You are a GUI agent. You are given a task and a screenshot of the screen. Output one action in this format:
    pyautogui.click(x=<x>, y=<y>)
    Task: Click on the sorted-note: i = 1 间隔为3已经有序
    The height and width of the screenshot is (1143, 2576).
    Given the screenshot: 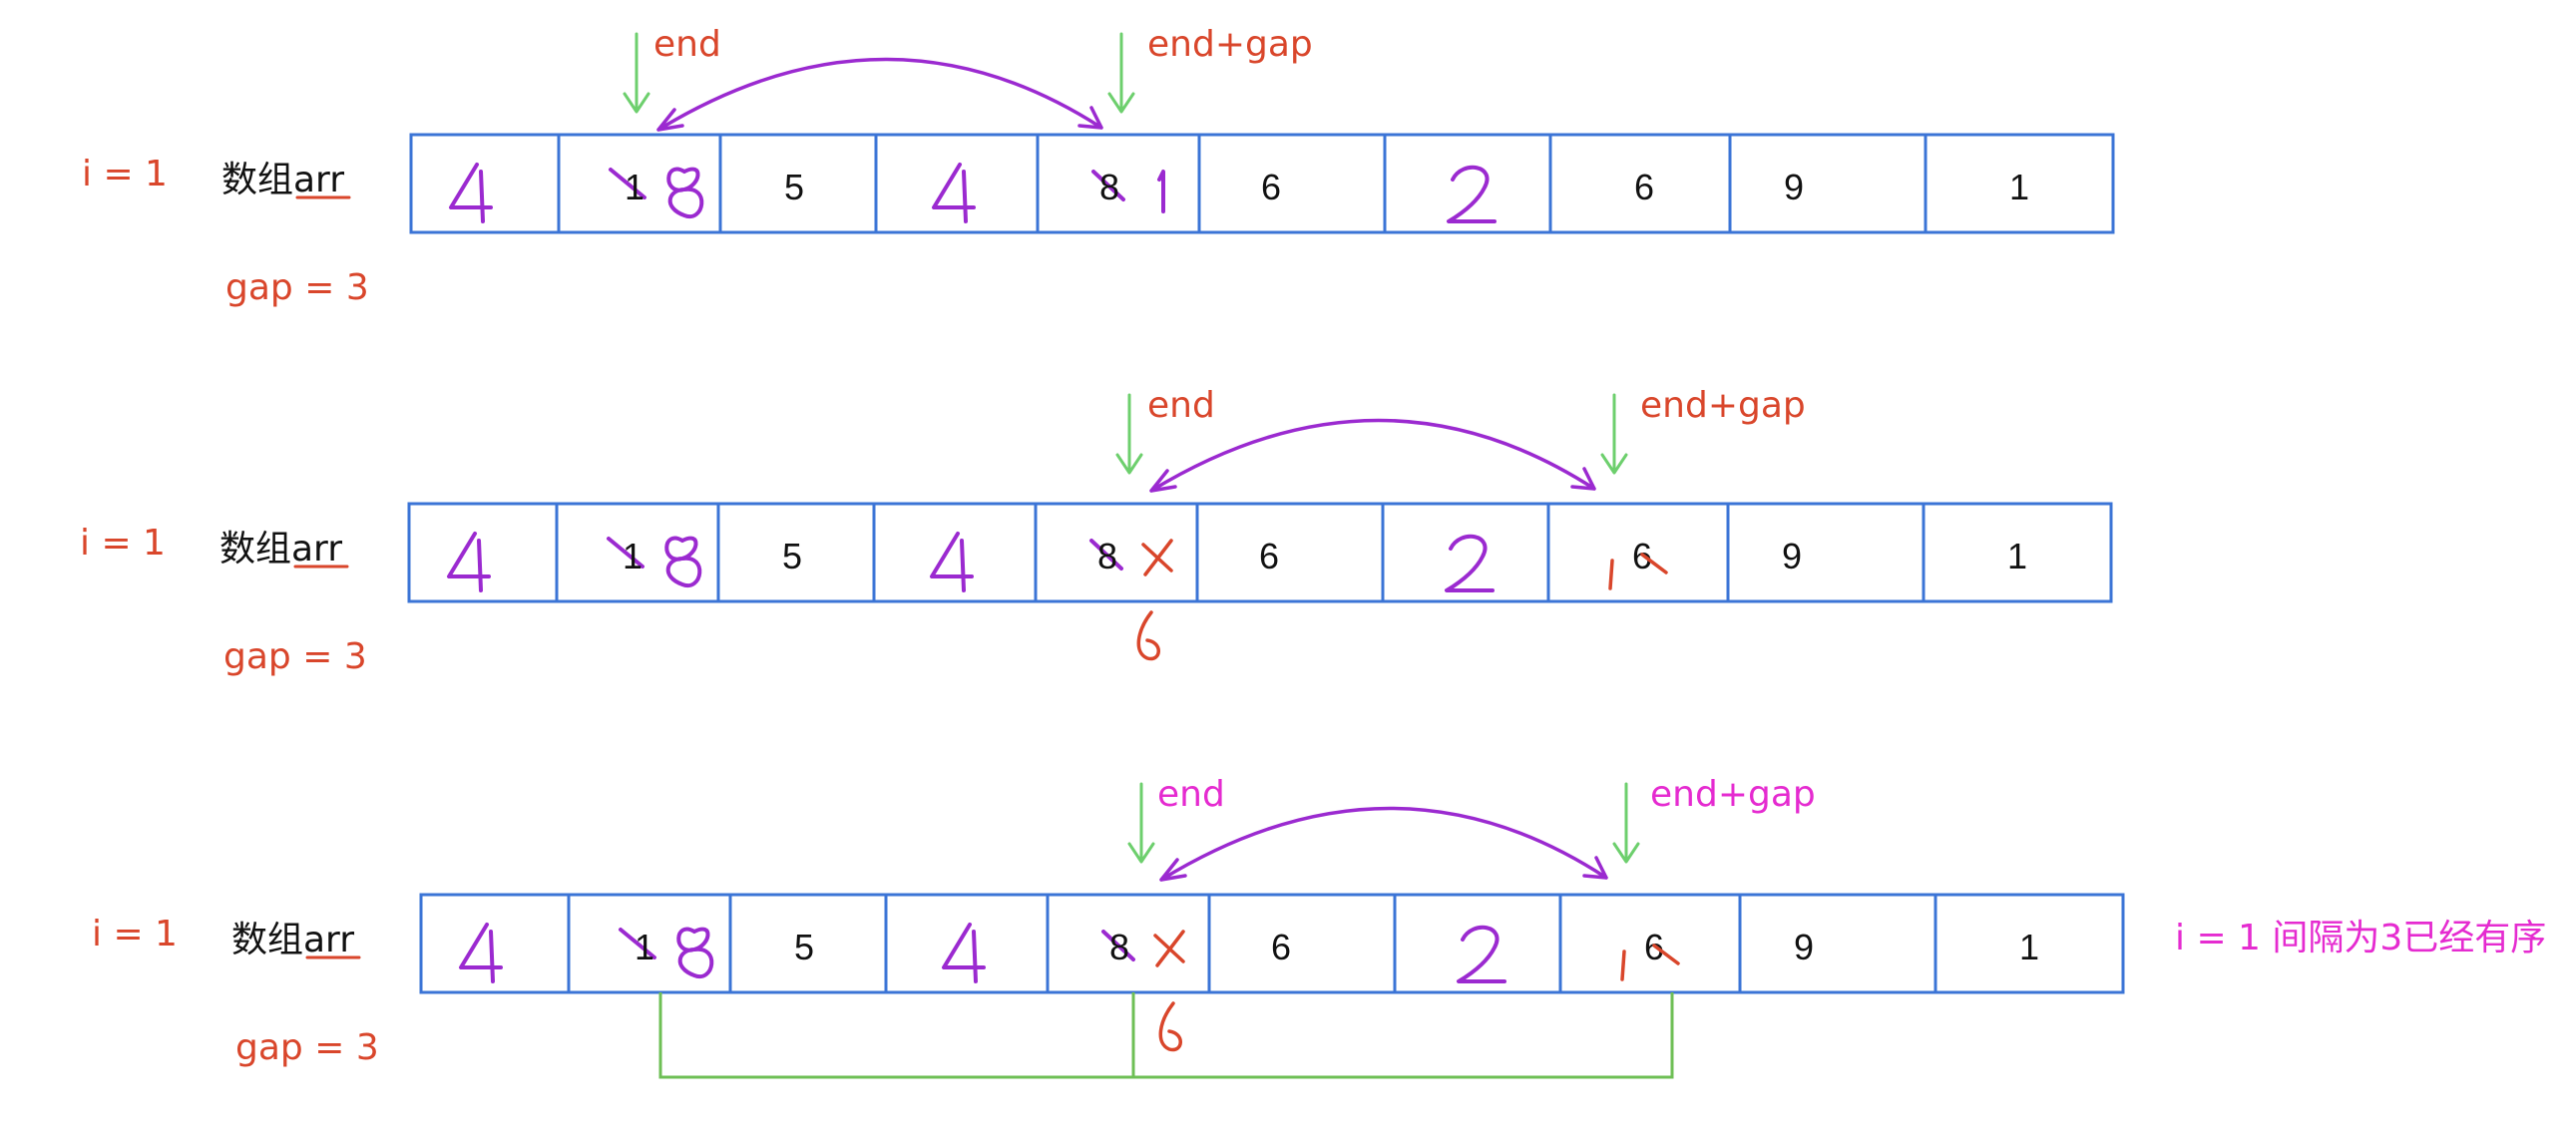 What is the action you would take?
    pyautogui.click(x=2360, y=938)
    